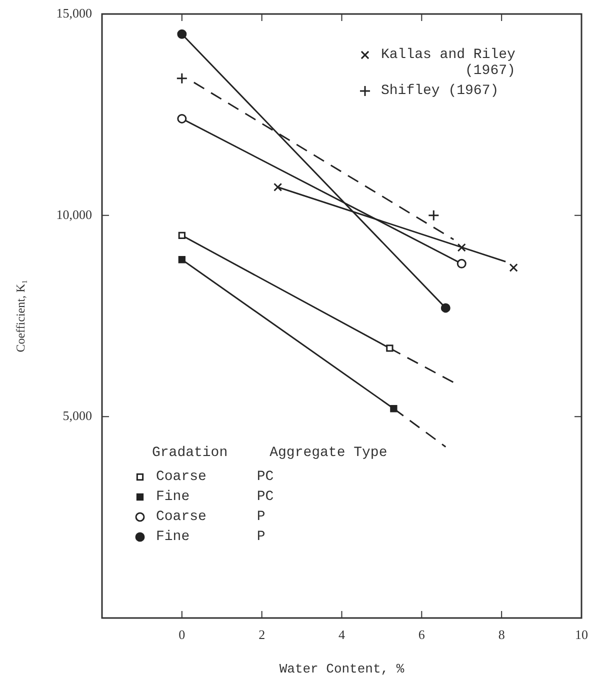 The width and height of the screenshot is (598, 681). What do you see at coordinates (215, 497) in the screenshot?
I see `legend-label: Fine PC` at bounding box center [215, 497].